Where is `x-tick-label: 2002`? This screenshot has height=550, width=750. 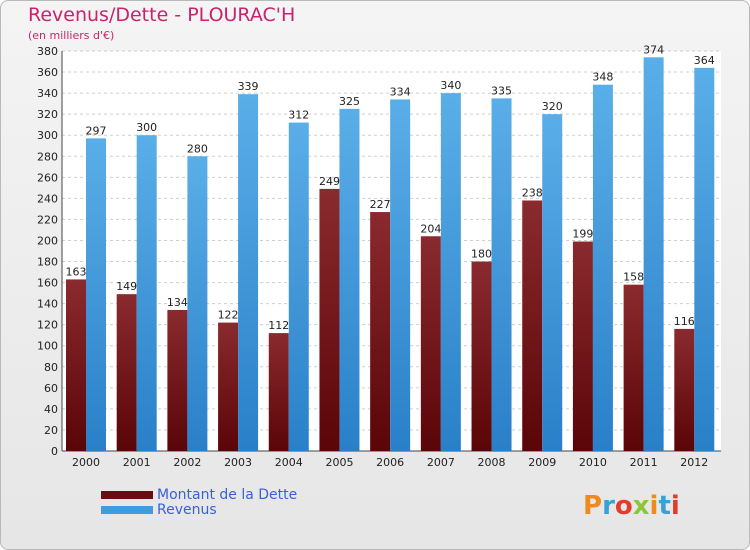
x-tick-label: 2002 is located at coordinates (187, 462).